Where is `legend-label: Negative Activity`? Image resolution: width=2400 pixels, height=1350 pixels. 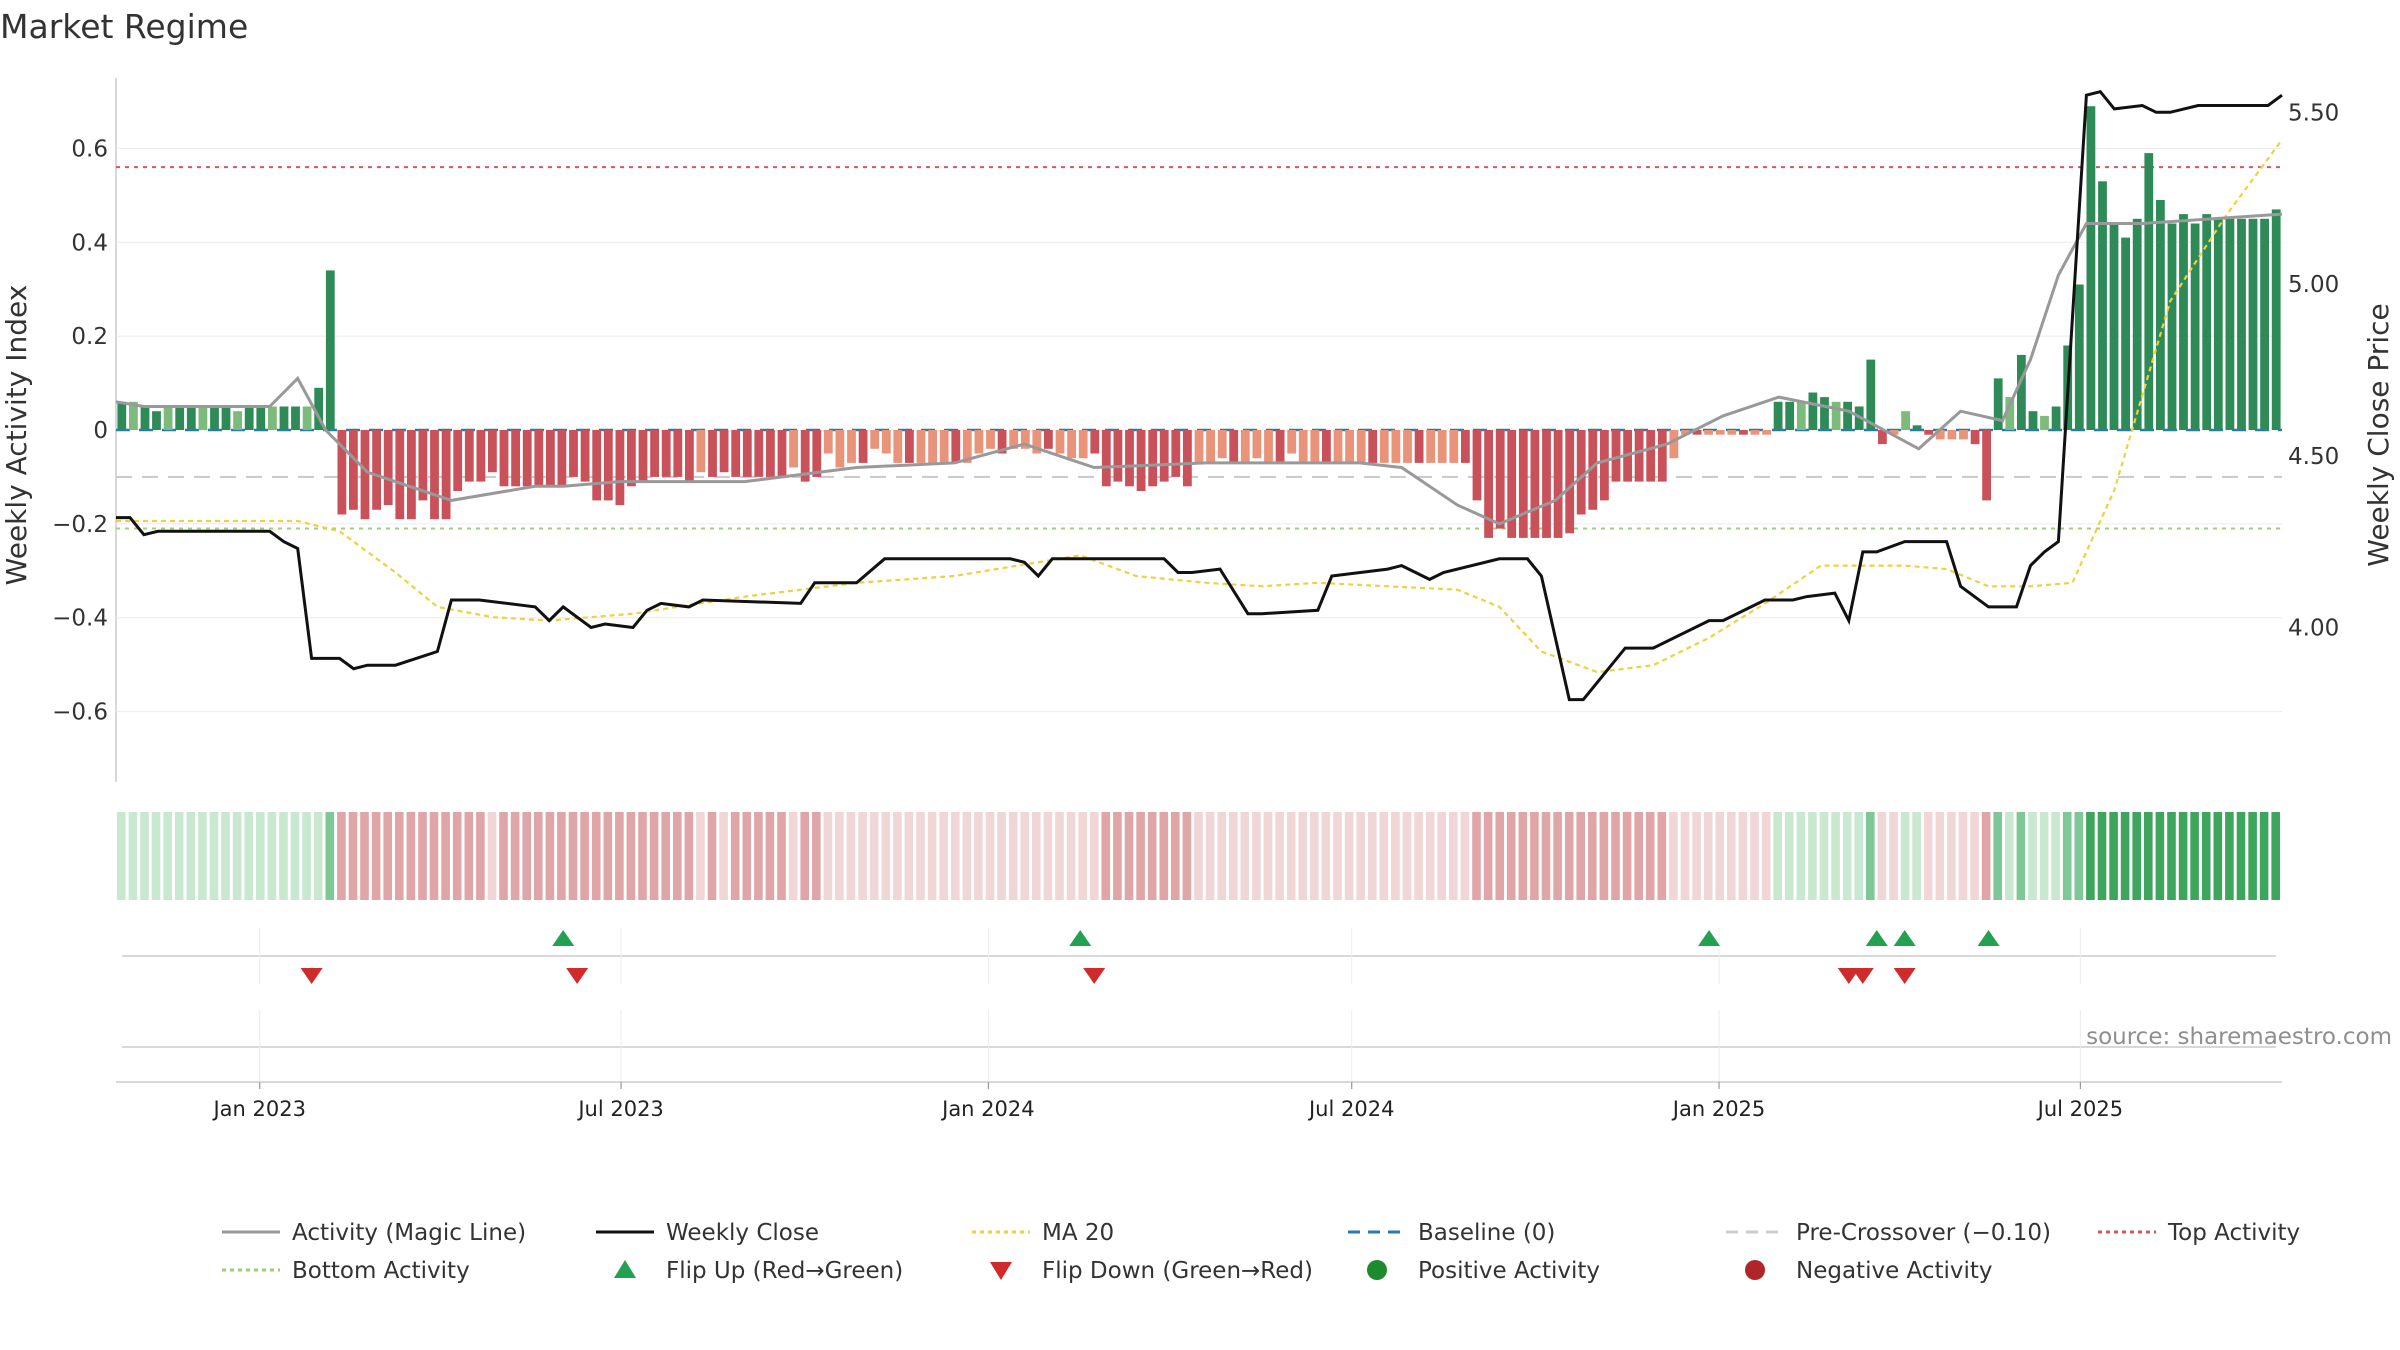 legend-label: Negative Activity is located at coordinates (1894, 1271).